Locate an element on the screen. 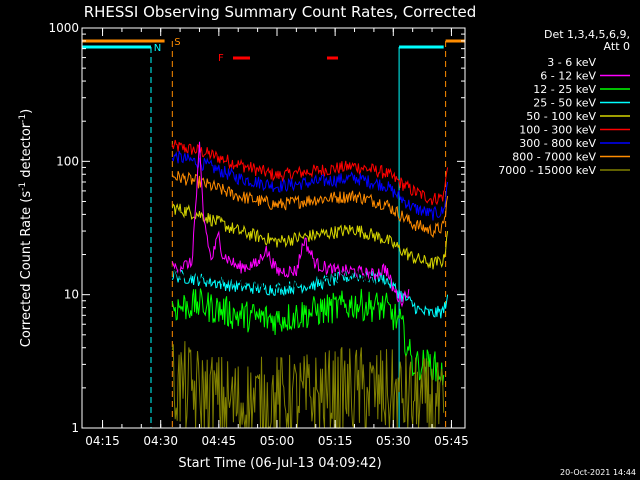  x-tick-label: 05:15 is located at coordinates (335, 441).